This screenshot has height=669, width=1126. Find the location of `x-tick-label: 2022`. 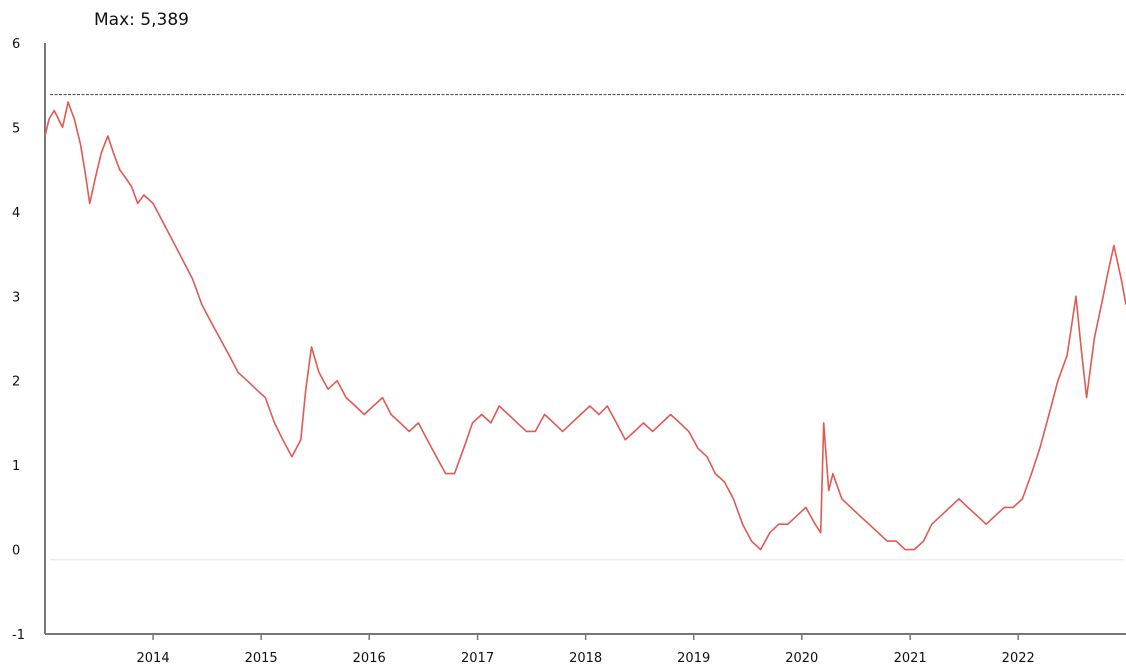

x-tick-label: 2022 is located at coordinates (1018, 658).